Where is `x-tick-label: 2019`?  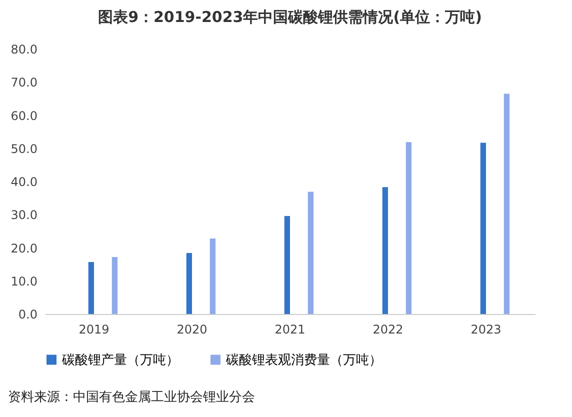
x-tick-label: 2019 is located at coordinates (94, 329).